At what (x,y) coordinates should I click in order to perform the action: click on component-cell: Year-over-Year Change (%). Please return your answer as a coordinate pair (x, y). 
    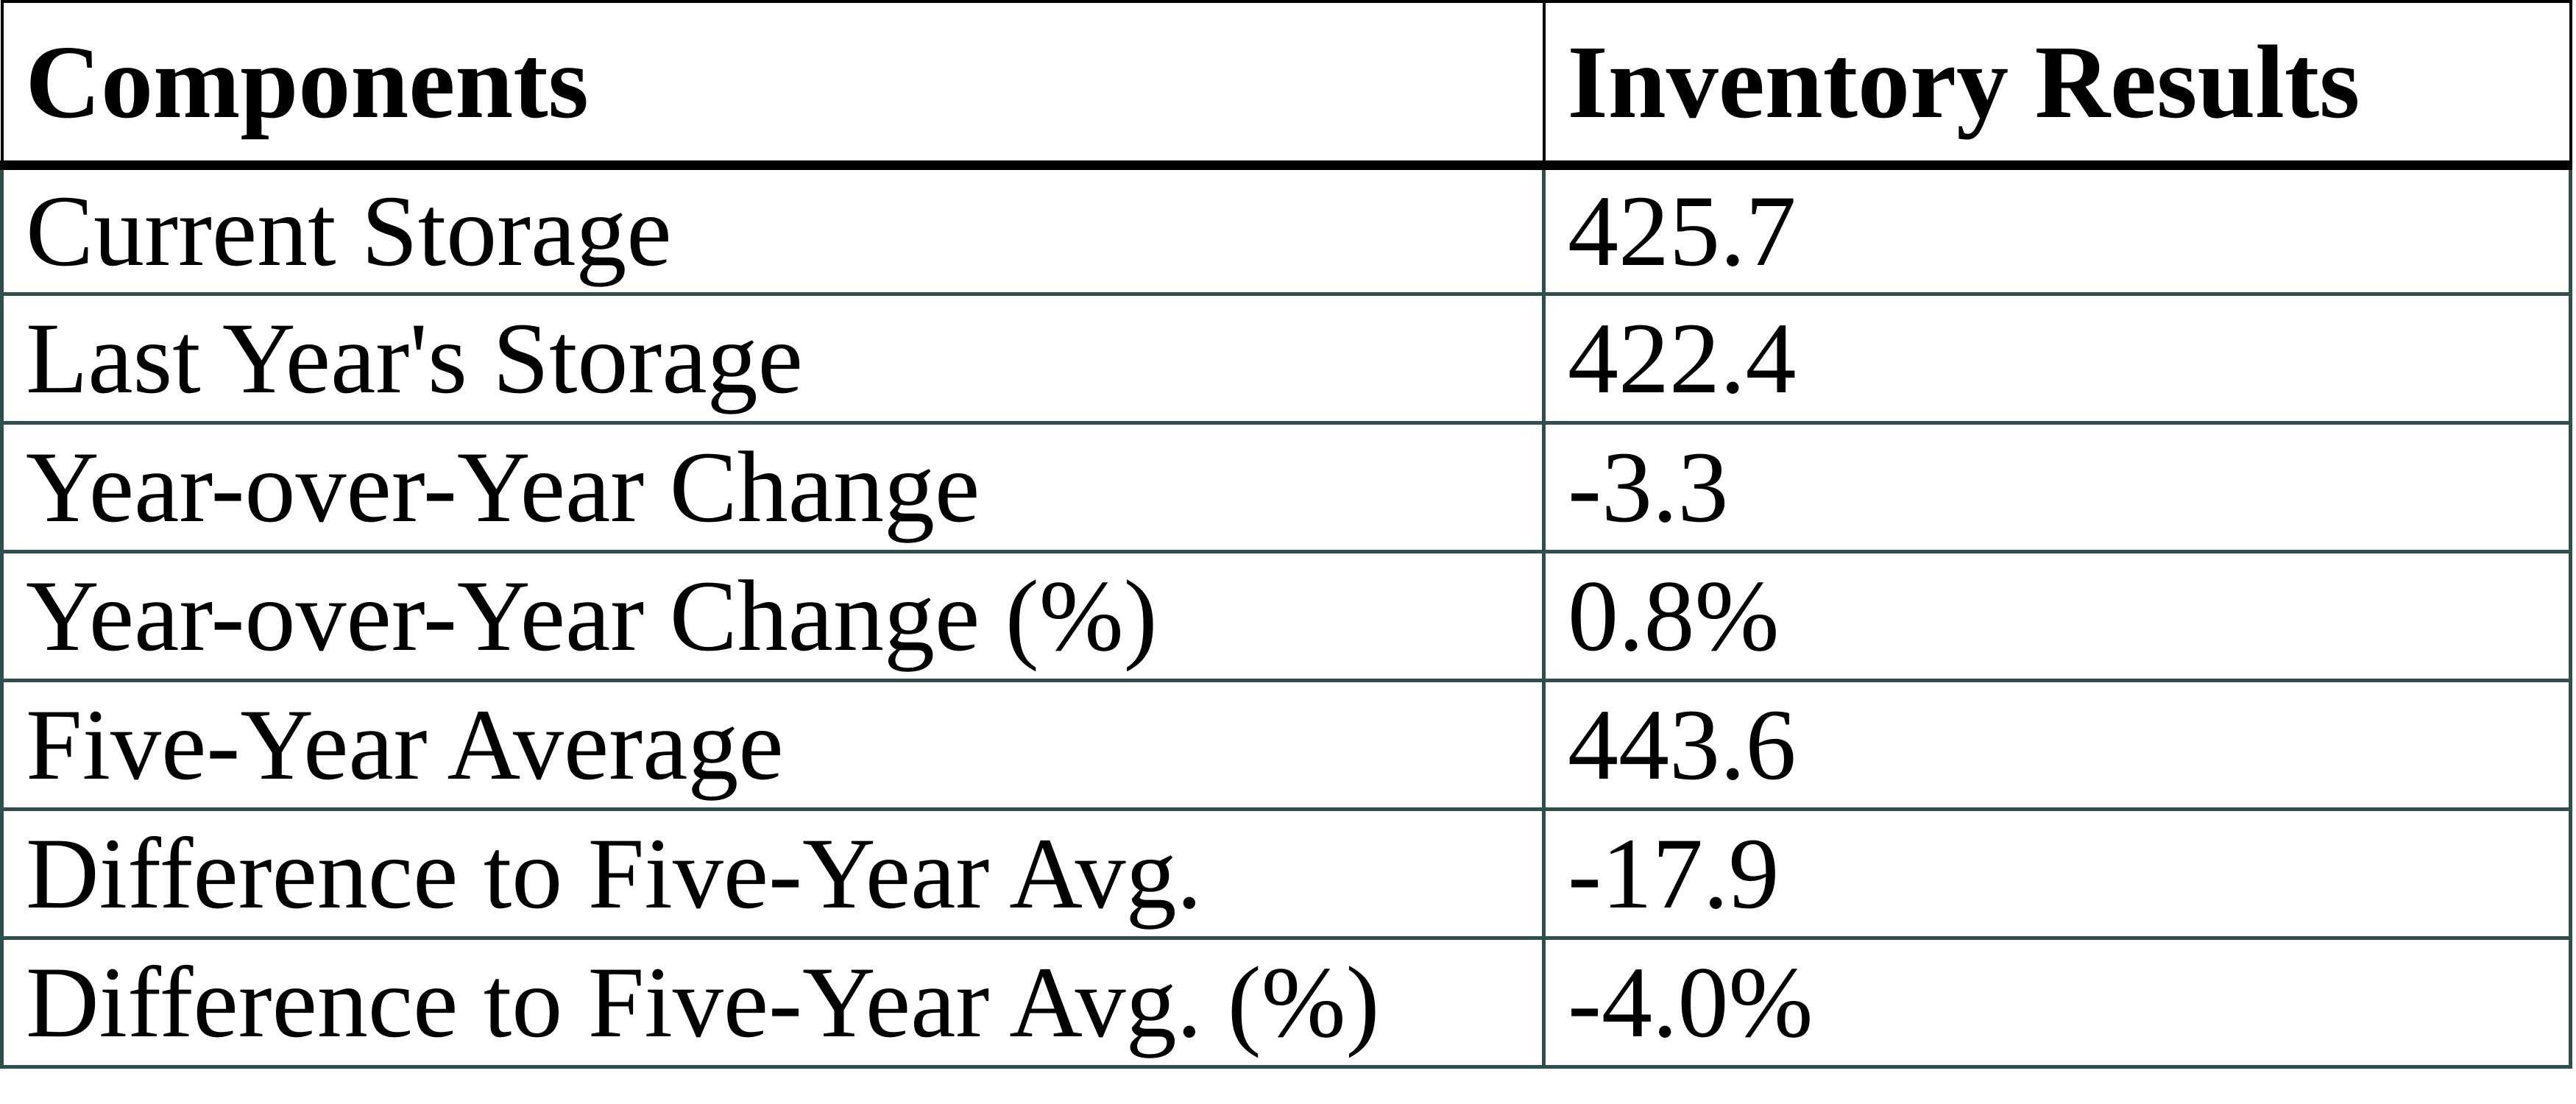
    Looking at the image, I should click on (773, 615).